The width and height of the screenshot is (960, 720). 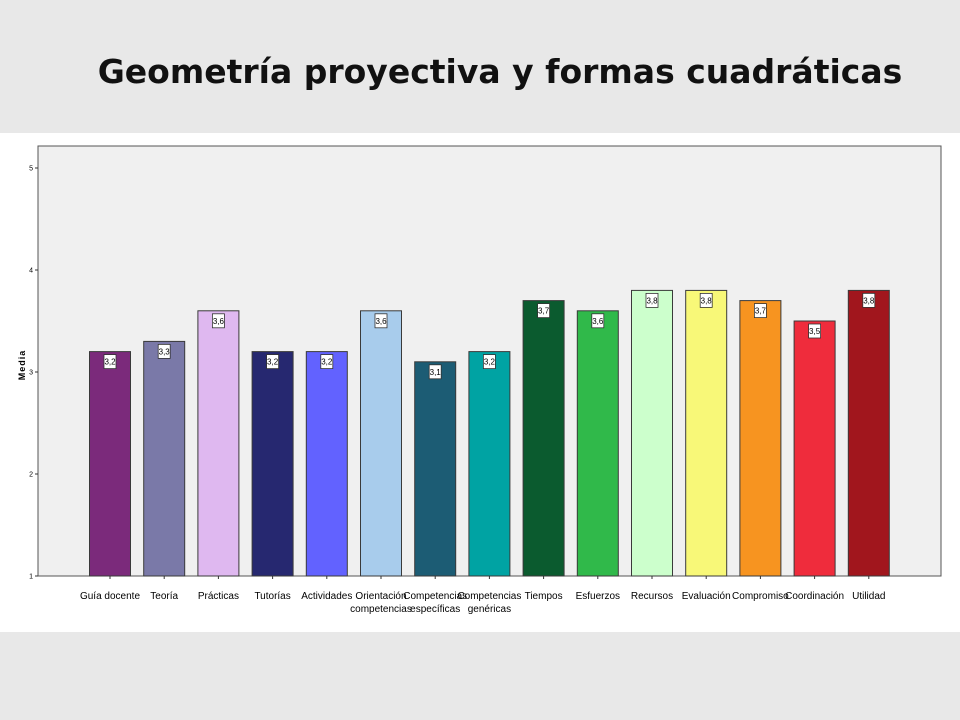 What do you see at coordinates (31, 373) in the screenshot?
I see `y-tick-label: 3` at bounding box center [31, 373].